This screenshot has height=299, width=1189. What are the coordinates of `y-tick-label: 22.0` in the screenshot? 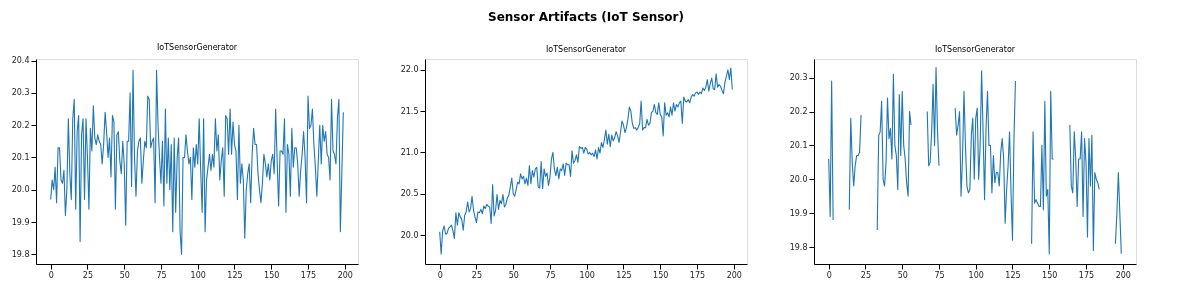 It's located at (409, 70).